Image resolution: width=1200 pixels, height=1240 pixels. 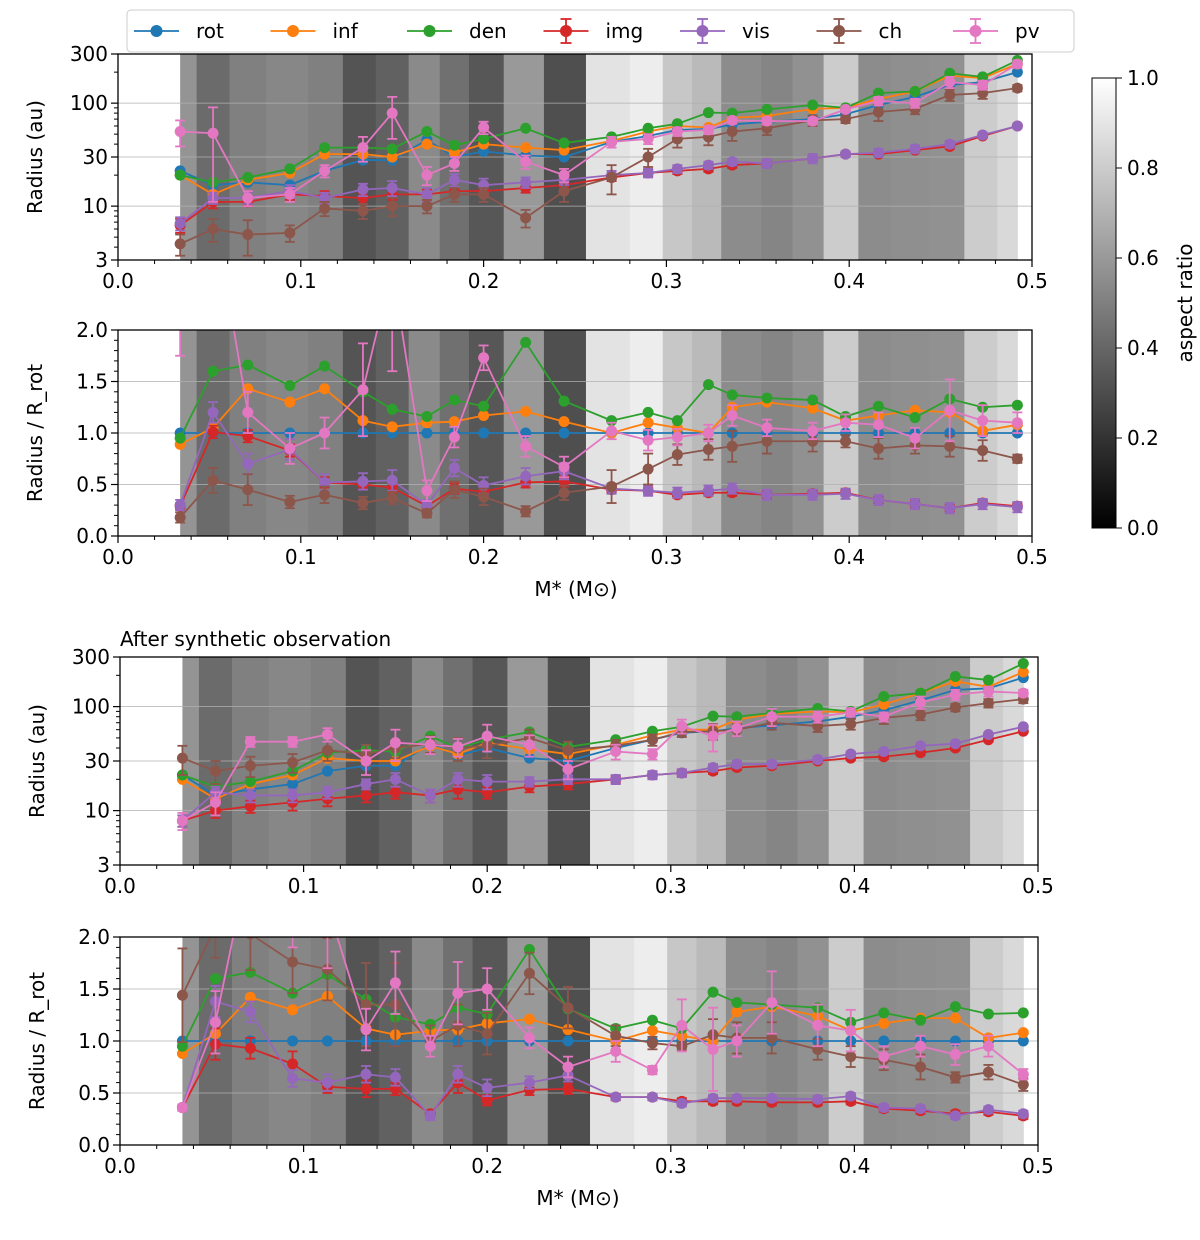 I want to click on x-tick-label: 0.3, so click(x=666, y=557).